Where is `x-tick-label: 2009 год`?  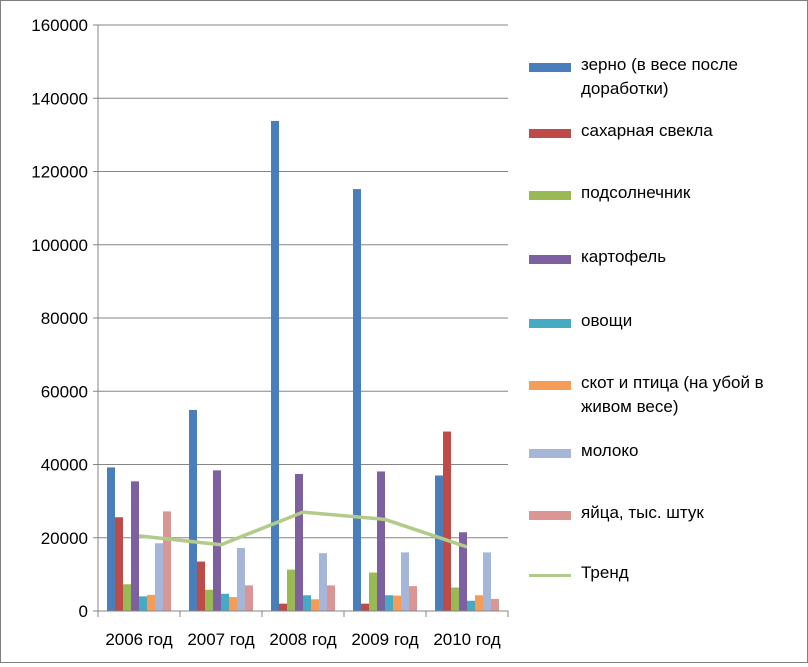 x-tick-label: 2009 год is located at coordinates (384, 639).